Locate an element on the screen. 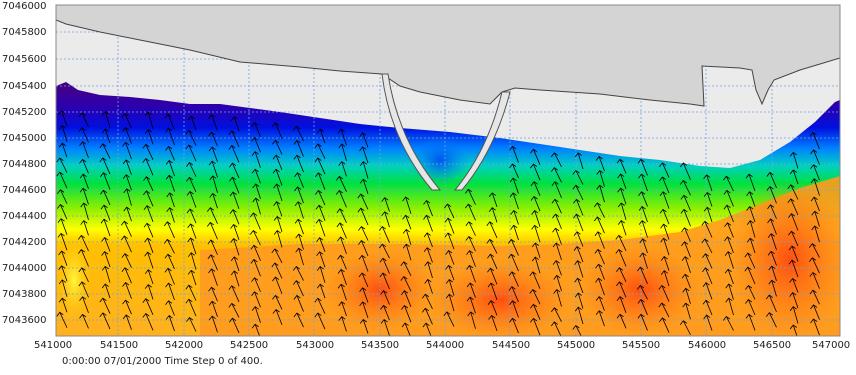  contour-pale-zone is located at coordinates (74, 280).